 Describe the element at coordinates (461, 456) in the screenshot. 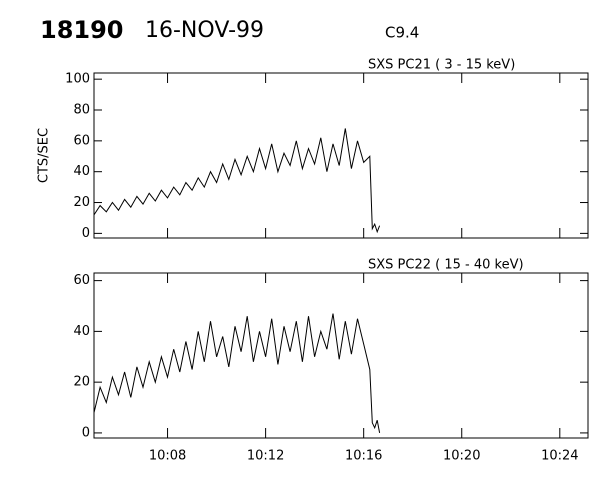

I see `x-tick-label: 10:20` at that location.